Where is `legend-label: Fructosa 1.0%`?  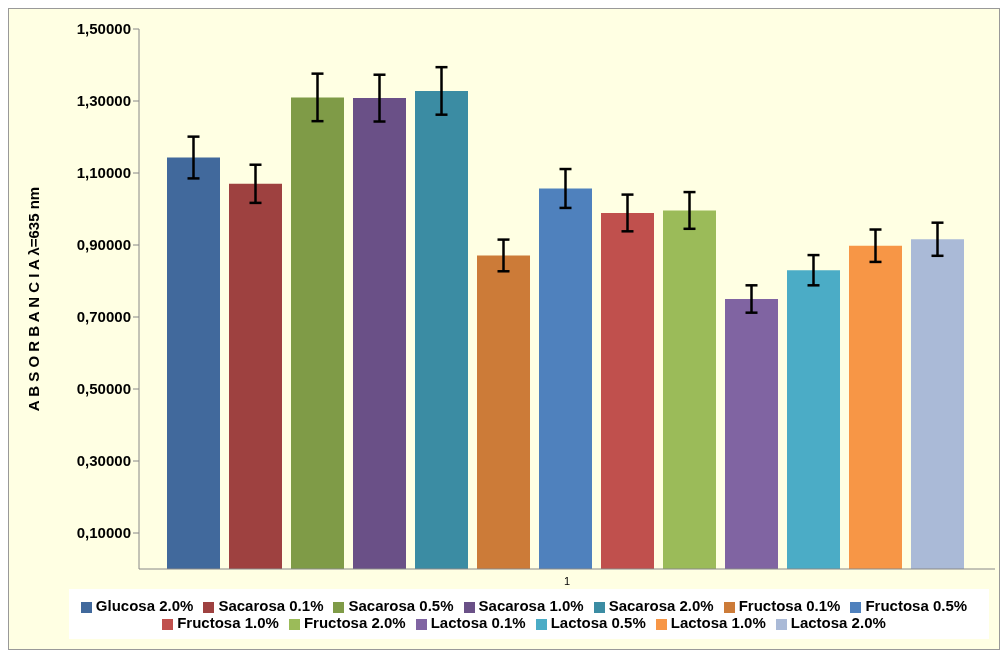 legend-label: Fructosa 1.0% is located at coordinates (228, 622).